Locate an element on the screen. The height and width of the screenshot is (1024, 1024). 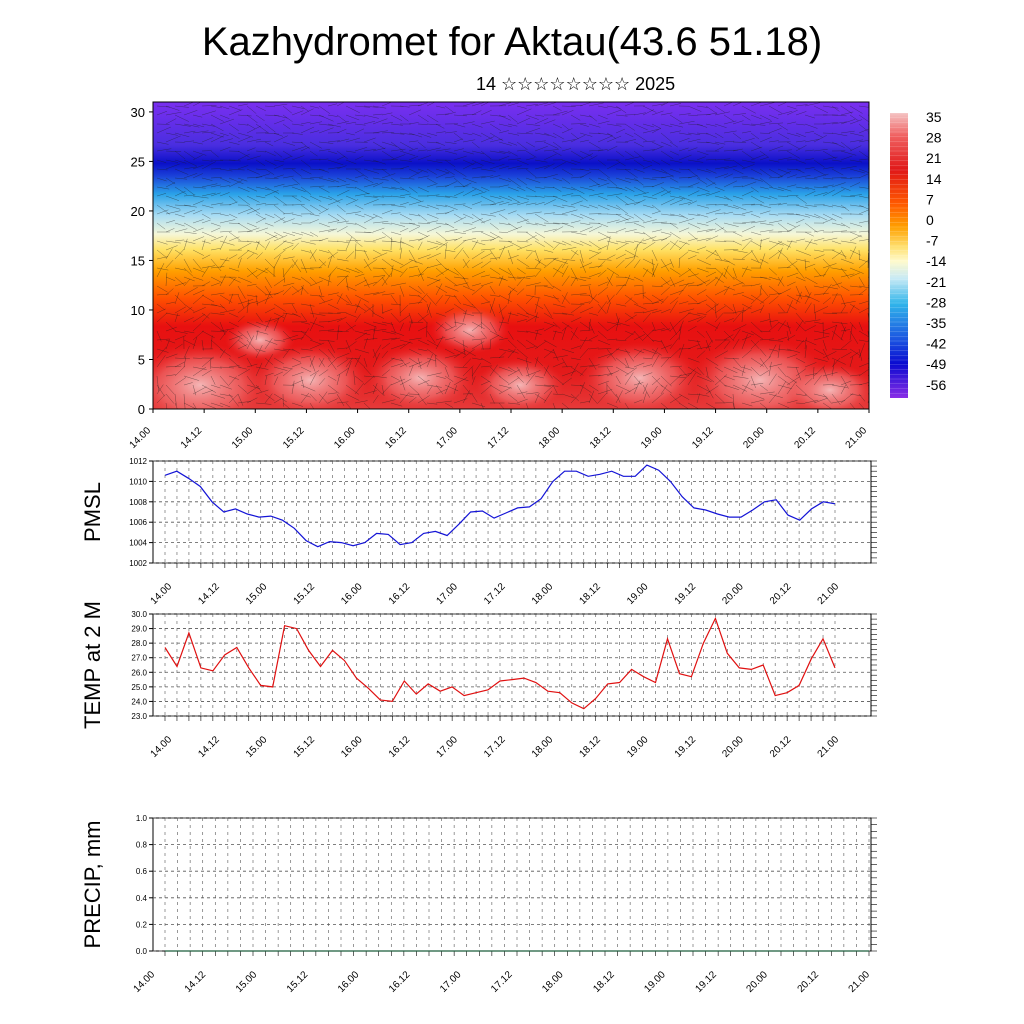
colorbar-label: -14 is located at coordinates (936, 261).